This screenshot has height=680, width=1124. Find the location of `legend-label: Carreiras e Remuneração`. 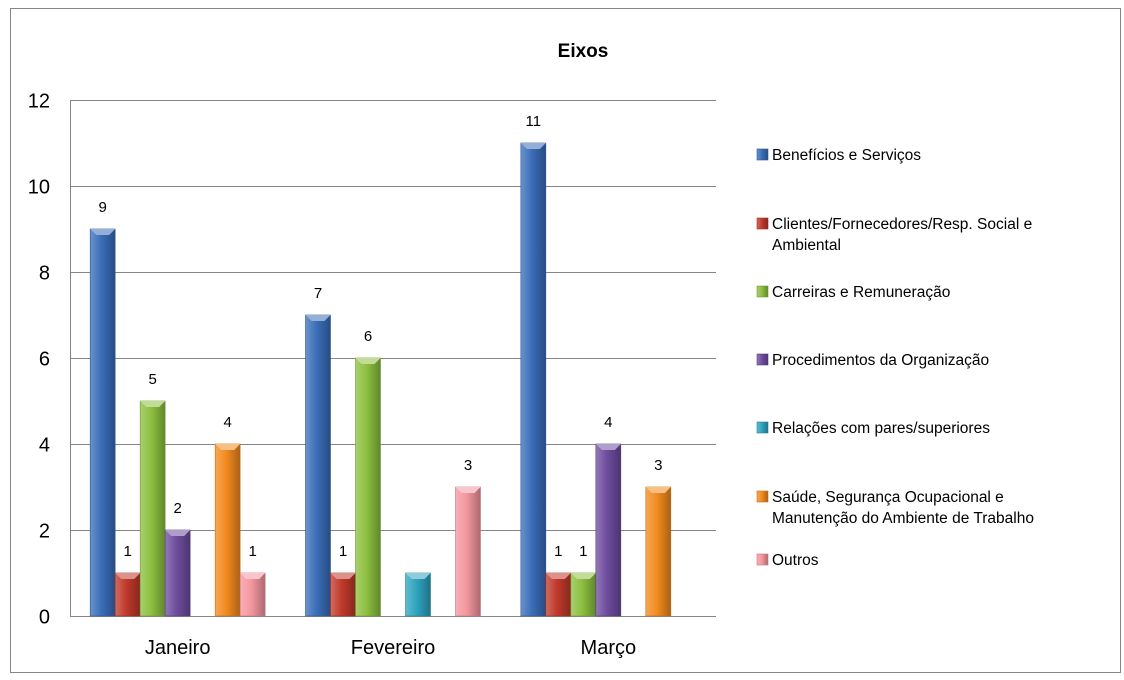

legend-label: Carreiras e Remuneração is located at coordinates (861, 292).